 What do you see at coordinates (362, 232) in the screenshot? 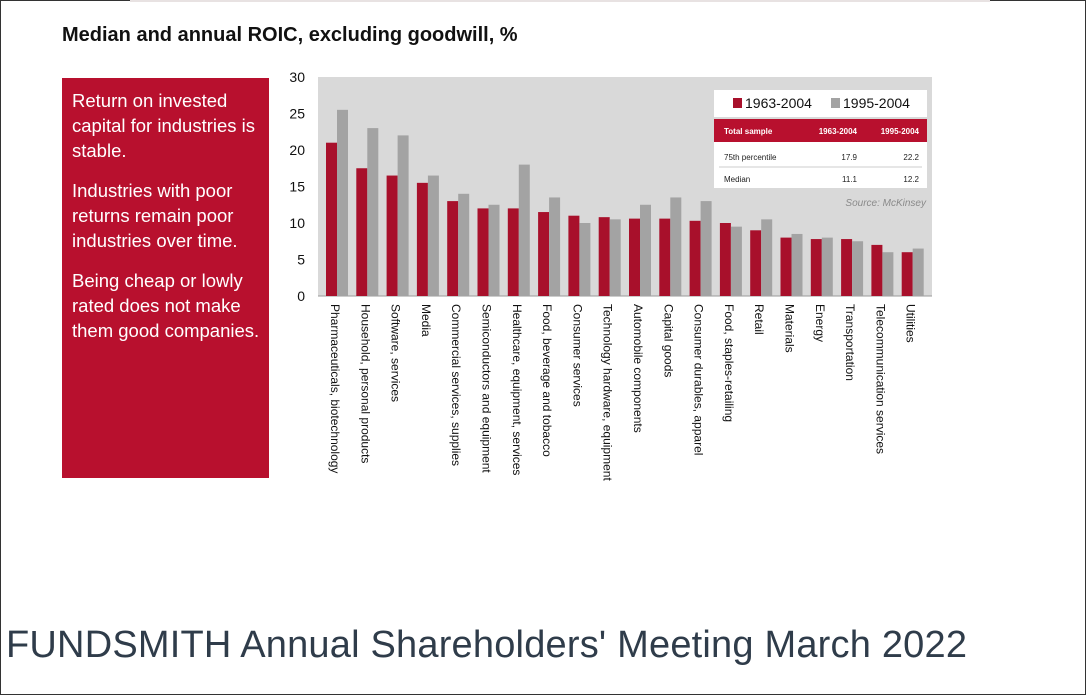
I see `bar-1963-2004-household-personal-products` at bounding box center [362, 232].